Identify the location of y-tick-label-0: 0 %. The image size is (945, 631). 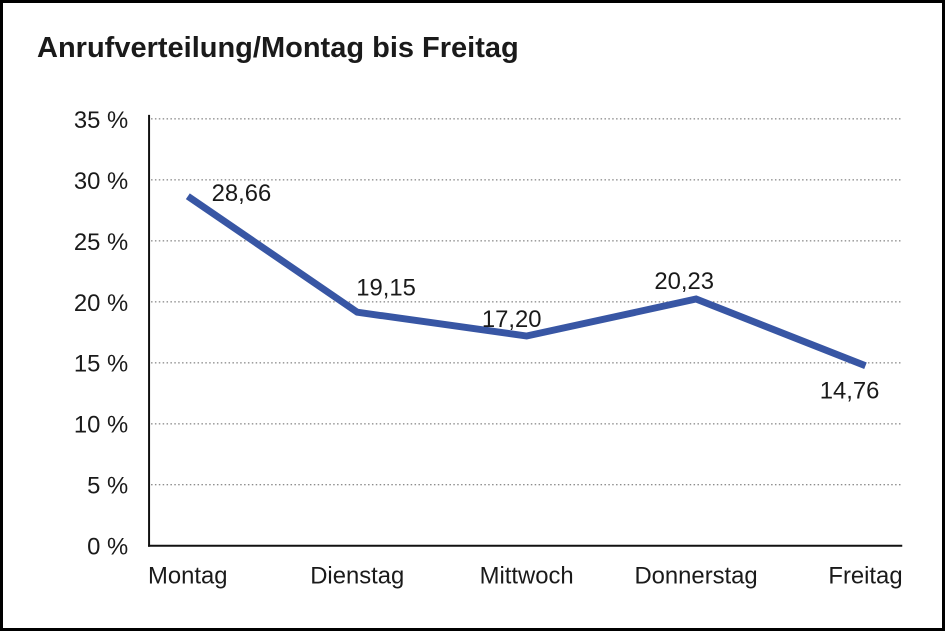
(107, 547).